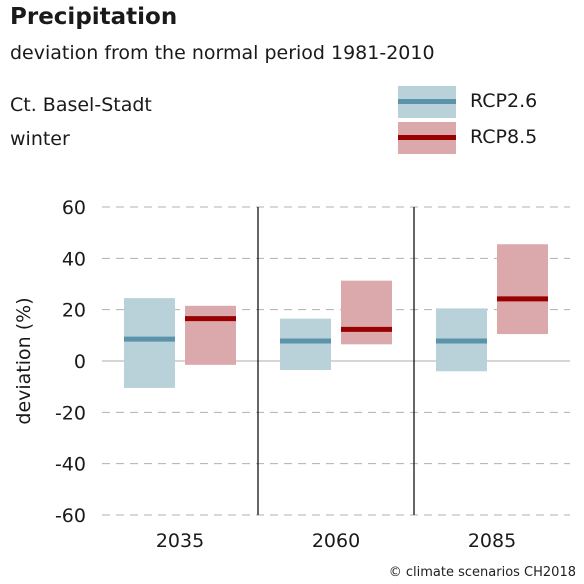 This screenshot has height=584, width=584. What do you see at coordinates (180, 541) in the screenshot?
I see `x-tick-label: 2035` at bounding box center [180, 541].